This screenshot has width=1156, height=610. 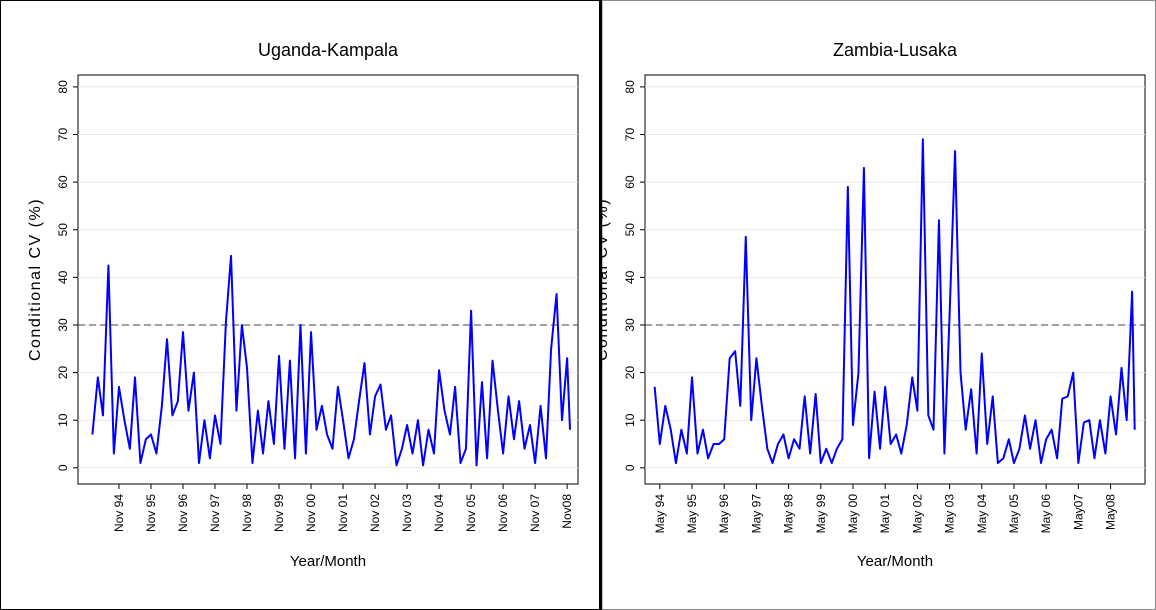 What do you see at coordinates (567, 511) in the screenshot?
I see `x-tick-label: Nov08` at bounding box center [567, 511].